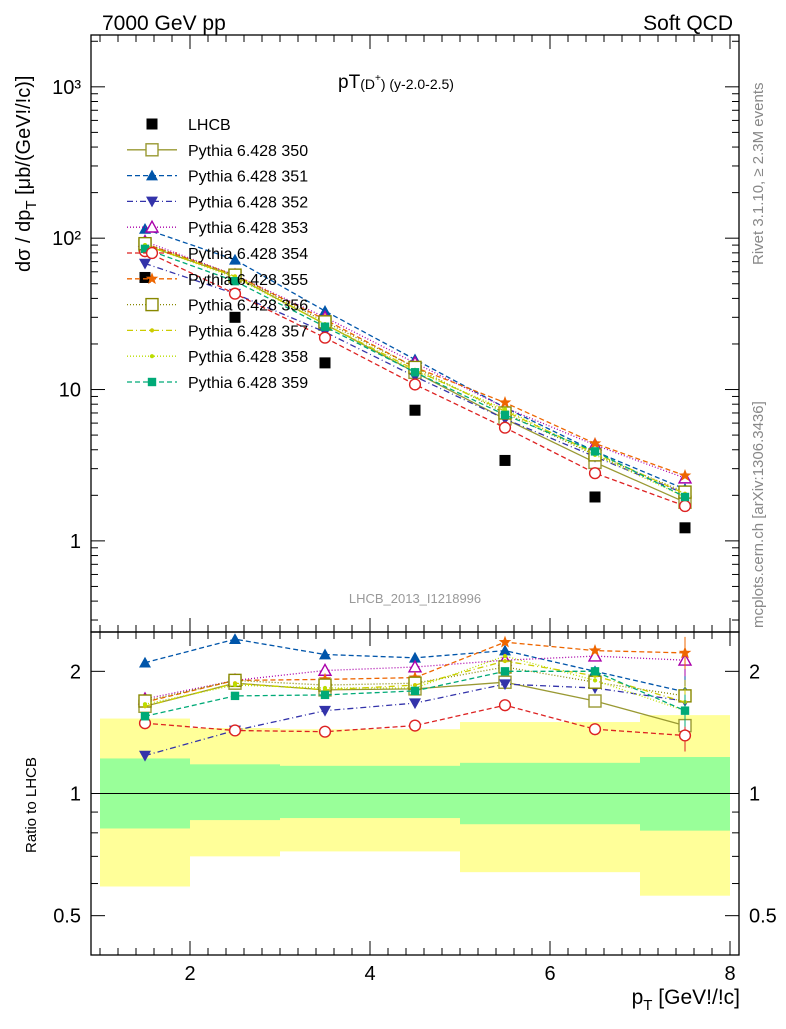  I want to click on plot-title-sup: +, so click(378, 78).